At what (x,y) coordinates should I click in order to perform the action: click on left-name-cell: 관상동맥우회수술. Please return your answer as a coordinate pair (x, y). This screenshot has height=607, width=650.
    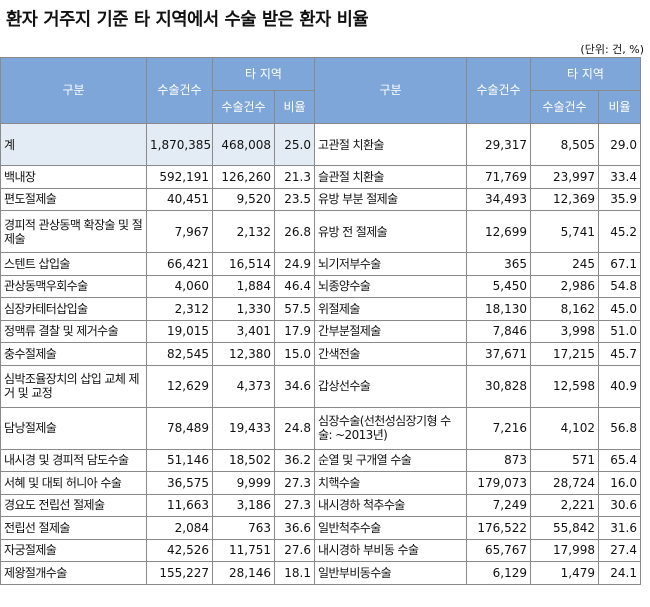
    Looking at the image, I should click on (73, 286).